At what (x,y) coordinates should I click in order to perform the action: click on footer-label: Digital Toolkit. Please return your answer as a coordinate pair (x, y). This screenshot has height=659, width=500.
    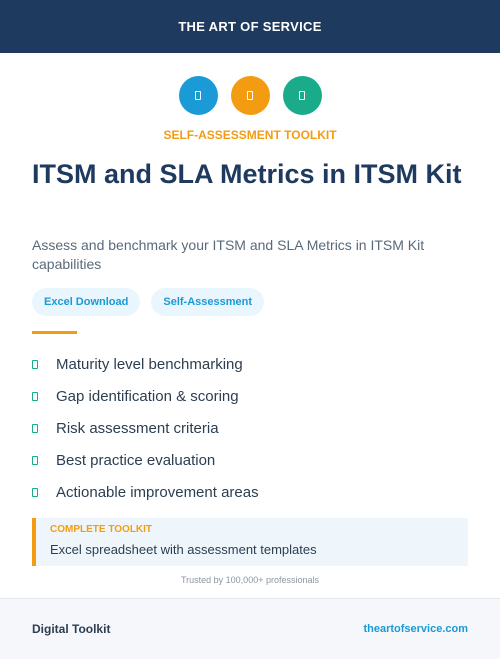
    Looking at the image, I should click on (71, 629).